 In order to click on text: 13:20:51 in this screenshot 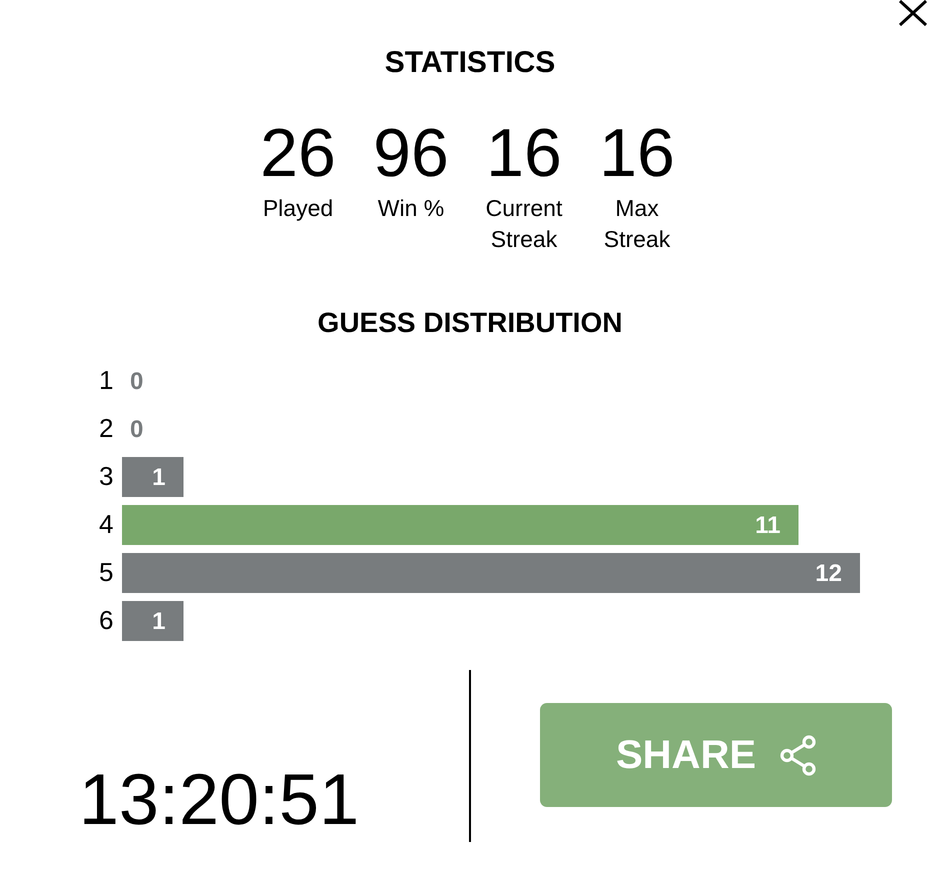, I will do `click(219, 800)`.